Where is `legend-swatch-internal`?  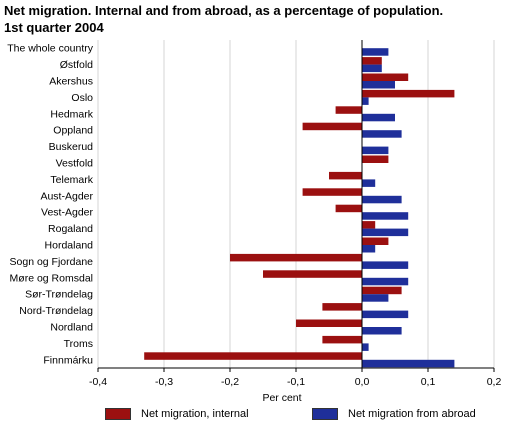 legend-swatch-internal is located at coordinates (118, 414).